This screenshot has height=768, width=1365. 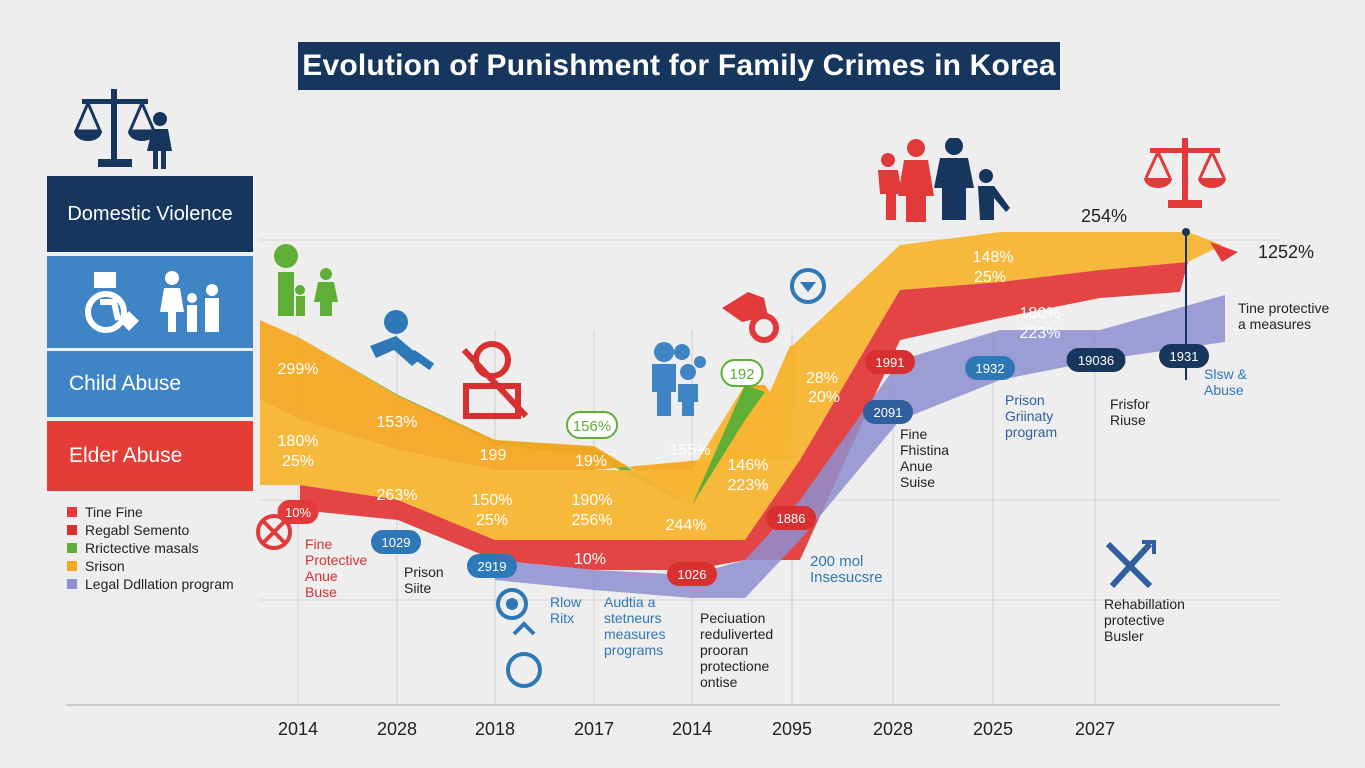 I want to click on badge-label: 10%, so click(x=298, y=512).